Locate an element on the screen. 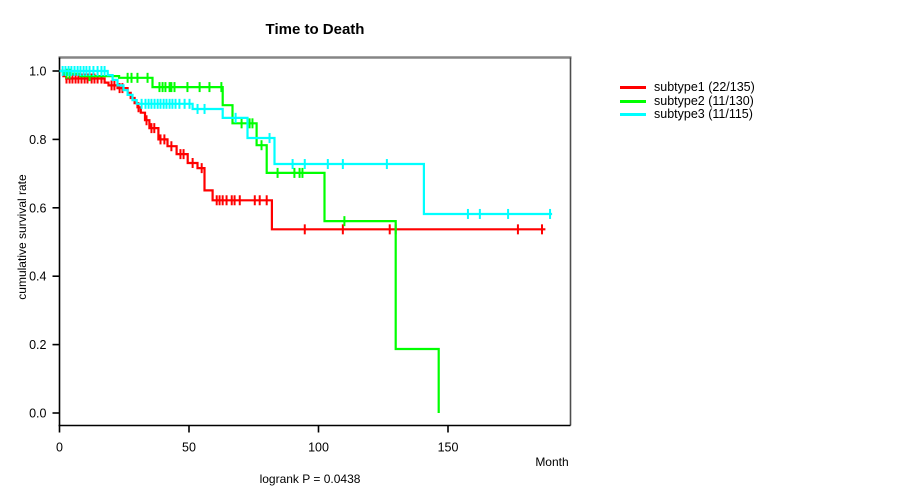  y-tick-label: 0.0 is located at coordinates (37, 414).